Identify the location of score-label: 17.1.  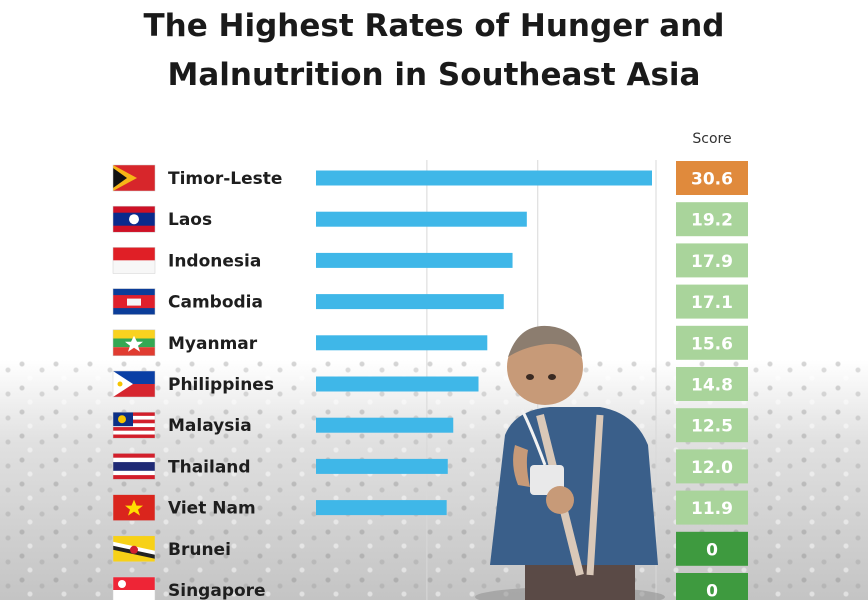
(712, 303).